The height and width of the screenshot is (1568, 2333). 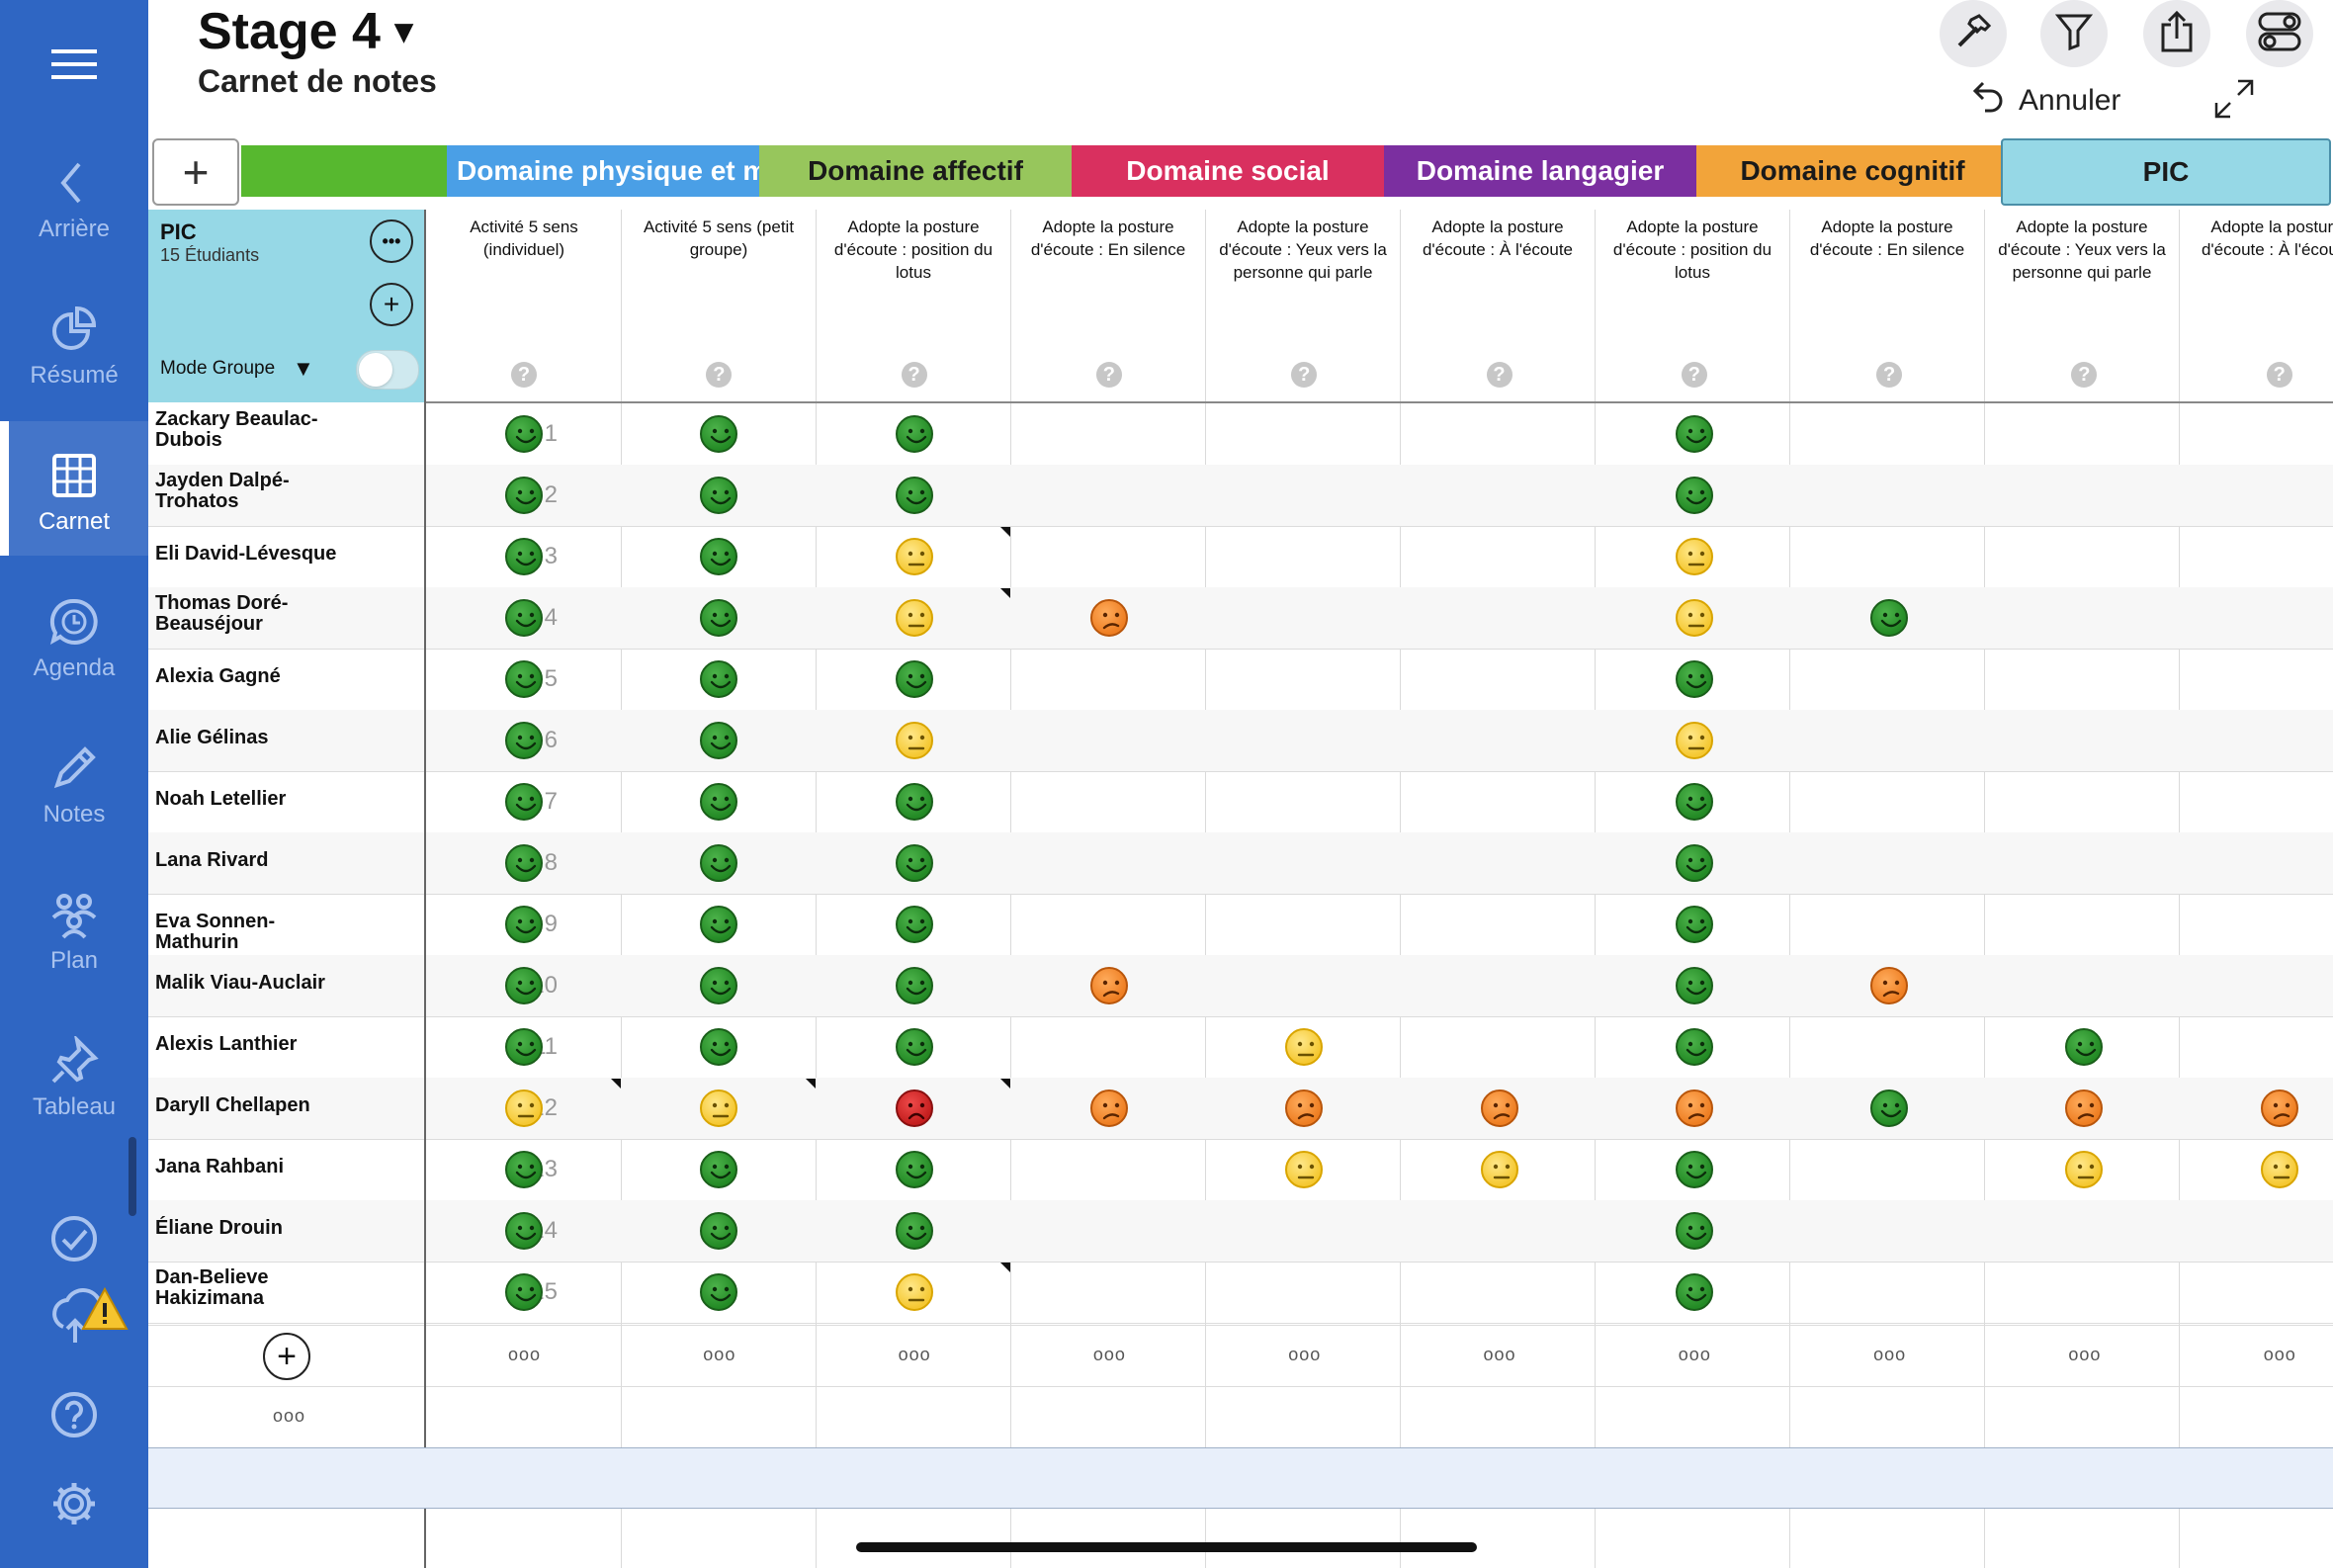 I want to click on nav-item-resume: Résumé, so click(x=74, y=347).